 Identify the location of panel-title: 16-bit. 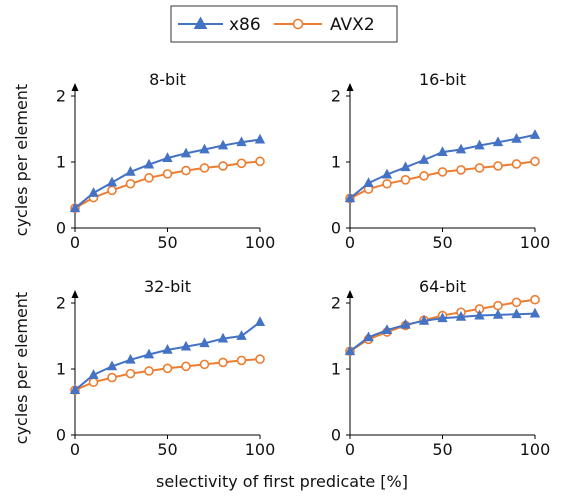
(442, 79).